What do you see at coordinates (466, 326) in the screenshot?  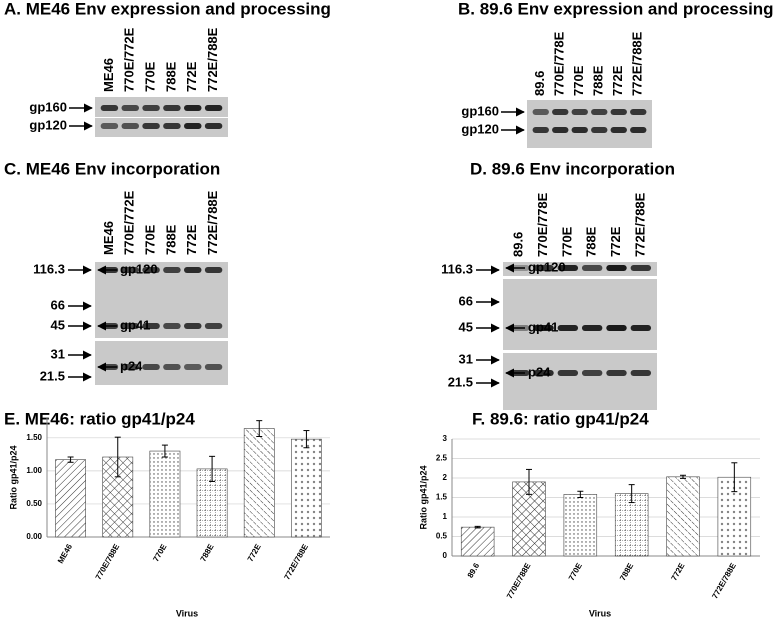 I see `marker-label: 45` at bounding box center [466, 326].